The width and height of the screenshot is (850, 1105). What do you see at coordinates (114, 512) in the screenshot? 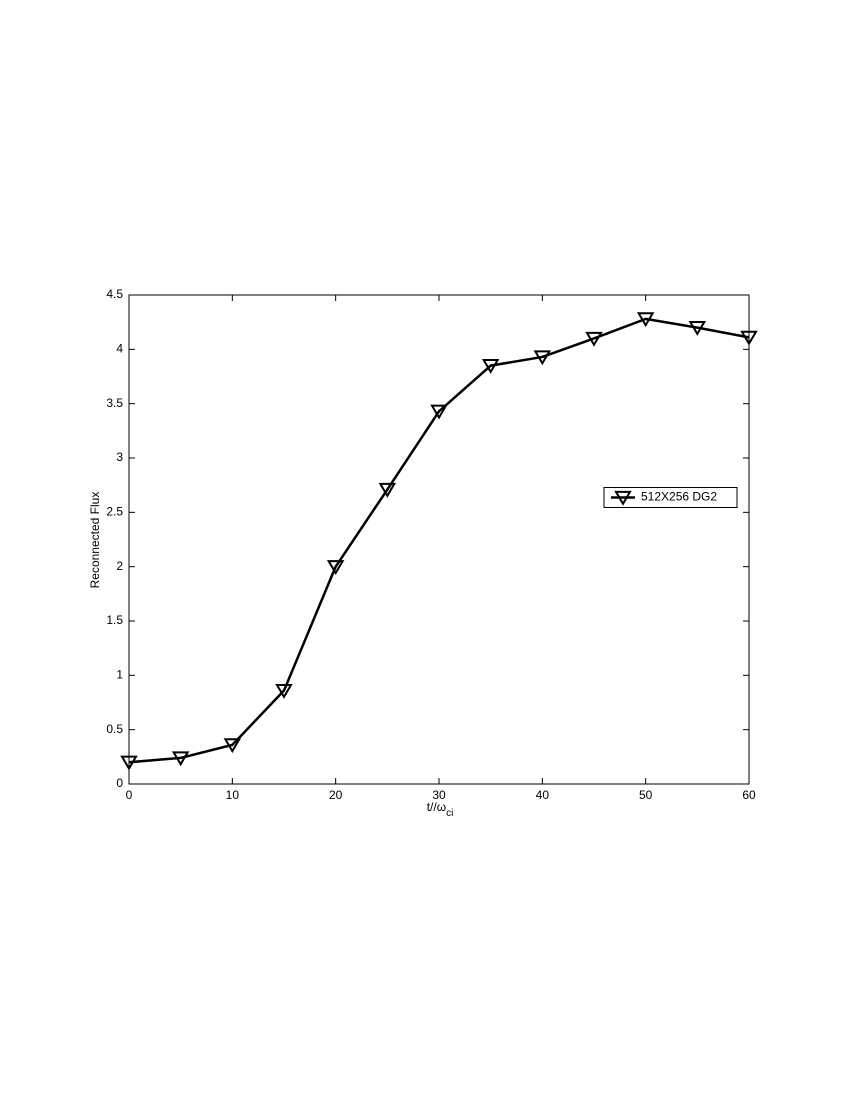
I see `y-tick-label: 2.5` at bounding box center [114, 512].